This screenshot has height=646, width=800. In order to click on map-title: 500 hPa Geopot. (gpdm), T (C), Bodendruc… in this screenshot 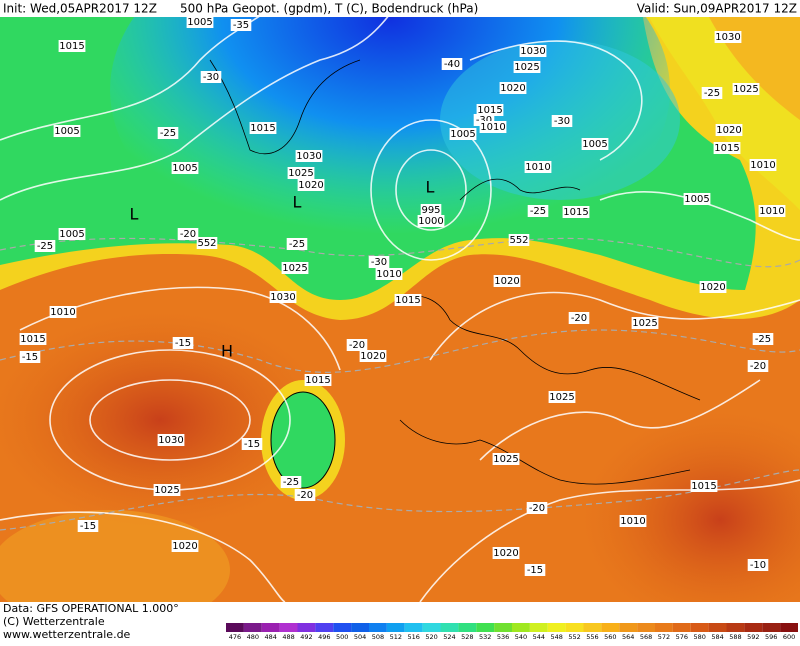, I will do `click(329, 9)`.